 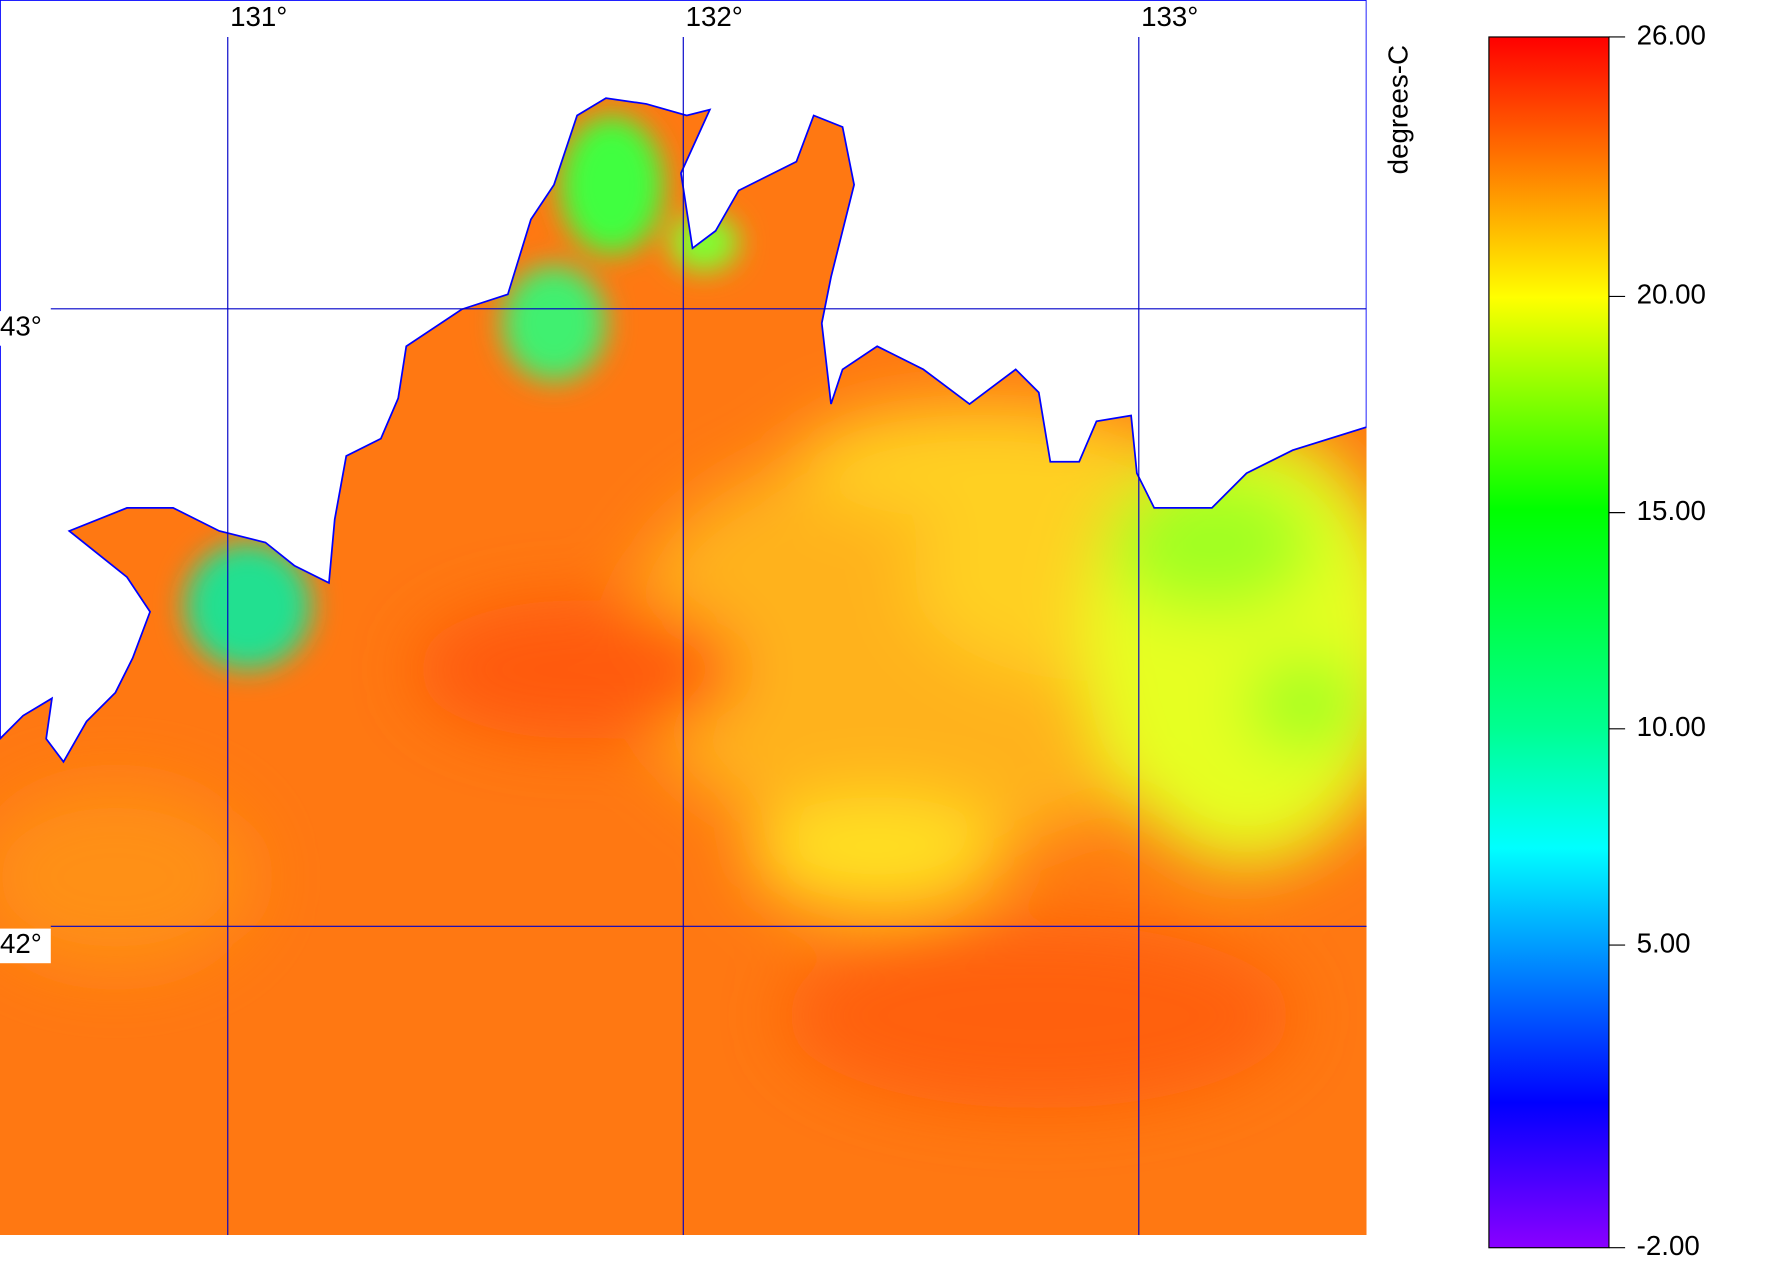 What do you see at coordinates (21, 943) in the screenshot?
I see `latitude-label: 42°` at bounding box center [21, 943].